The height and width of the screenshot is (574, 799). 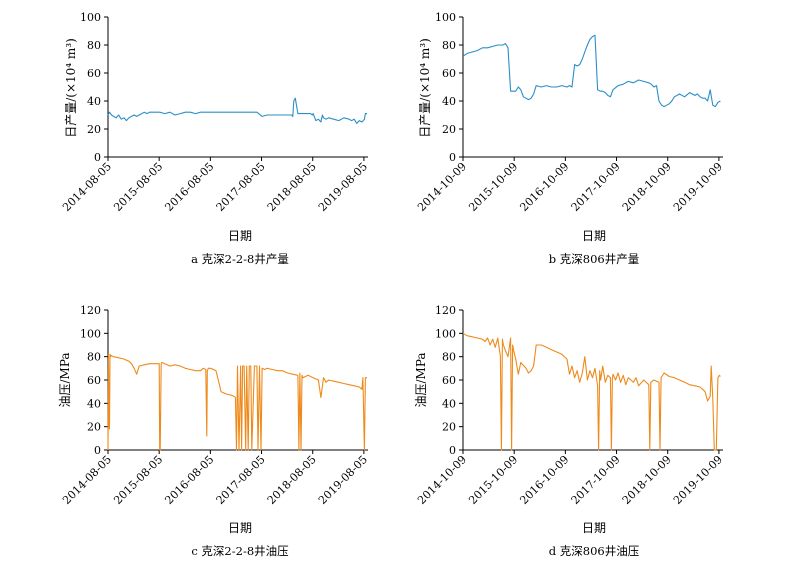 I want to click on panel-c-xlabel: 日期, so click(x=240, y=528).